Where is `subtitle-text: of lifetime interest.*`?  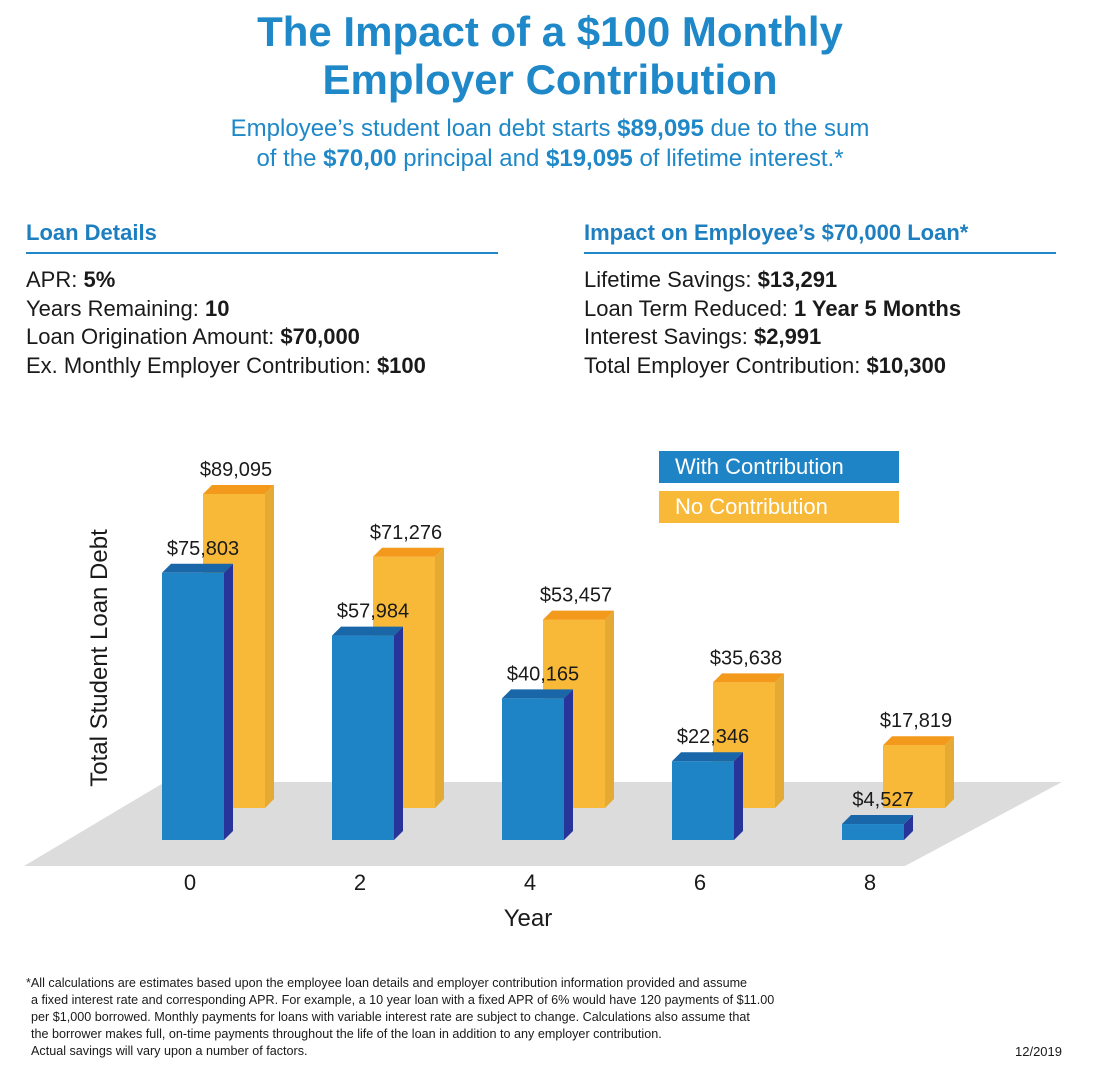 subtitle-text: of lifetime interest.* is located at coordinates (738, 158).